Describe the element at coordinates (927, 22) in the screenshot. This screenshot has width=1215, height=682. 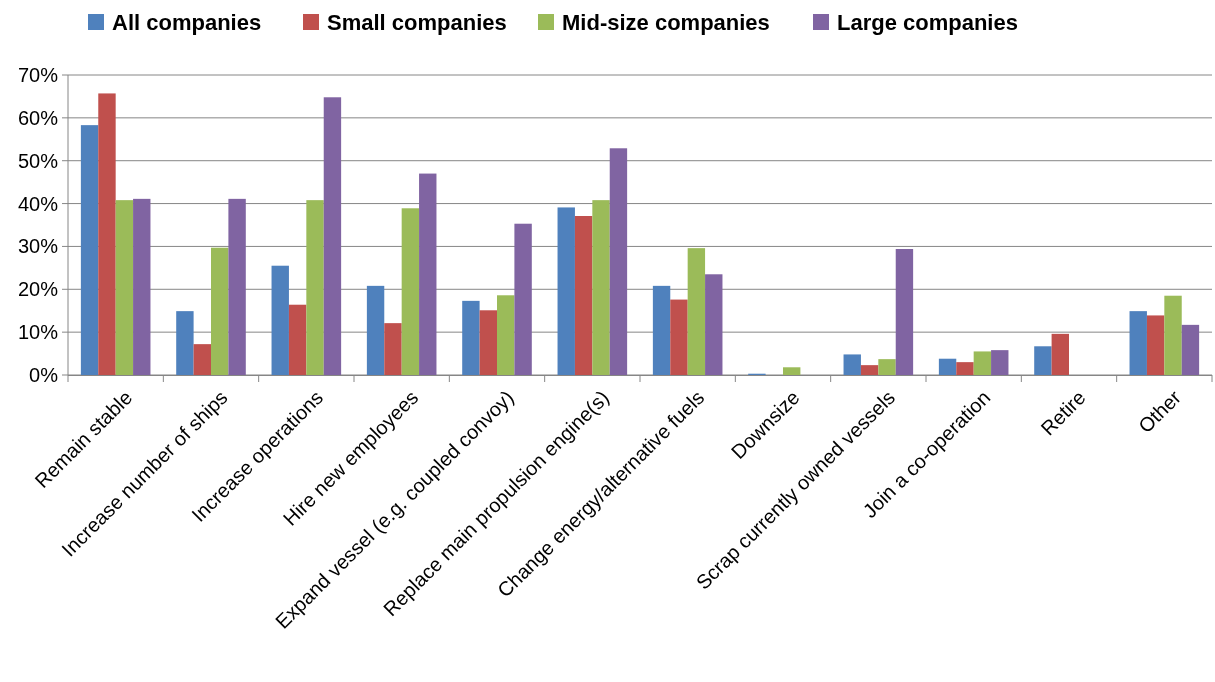
I see `legend-label: Large companies` at that location.